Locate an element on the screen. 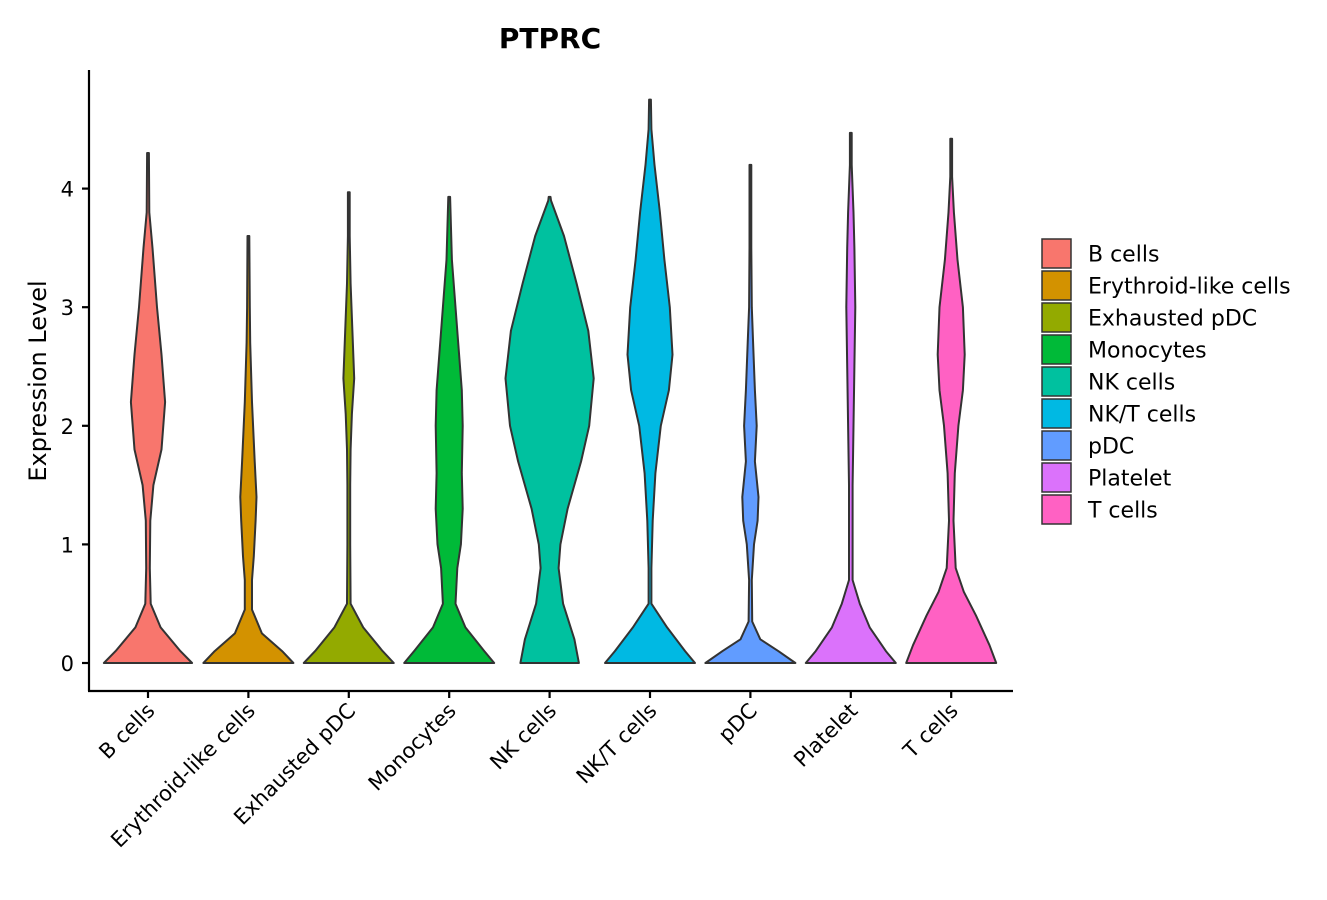 The width and height of the screenshot is (1327, 900). legend-key-t-cells is located at coordinates (1056, 509).